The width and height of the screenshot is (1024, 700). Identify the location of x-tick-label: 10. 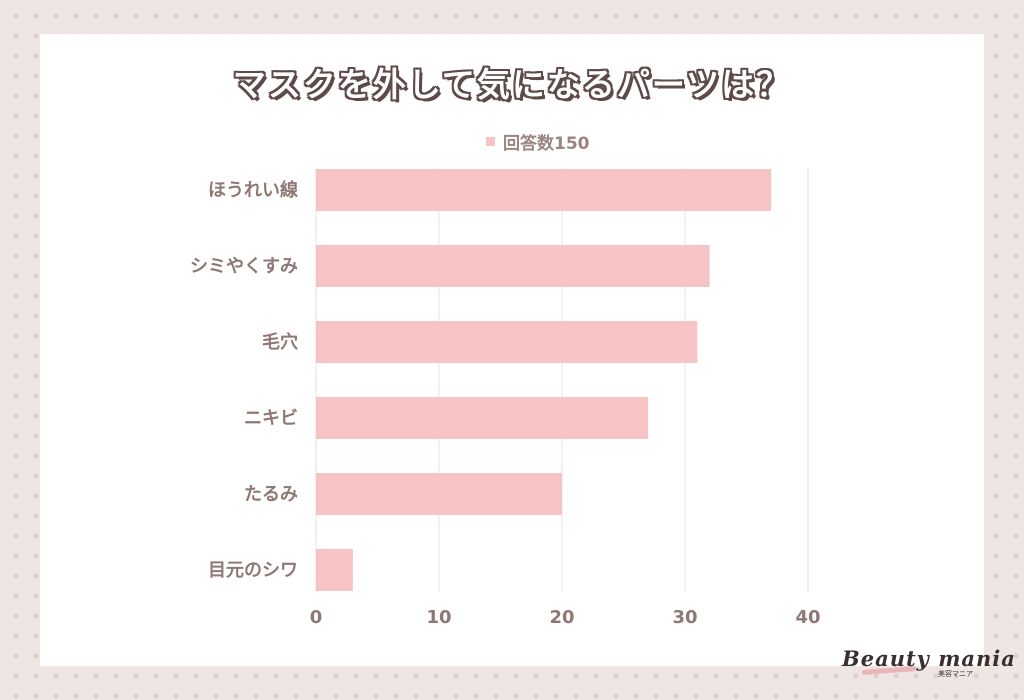
(438, 617).